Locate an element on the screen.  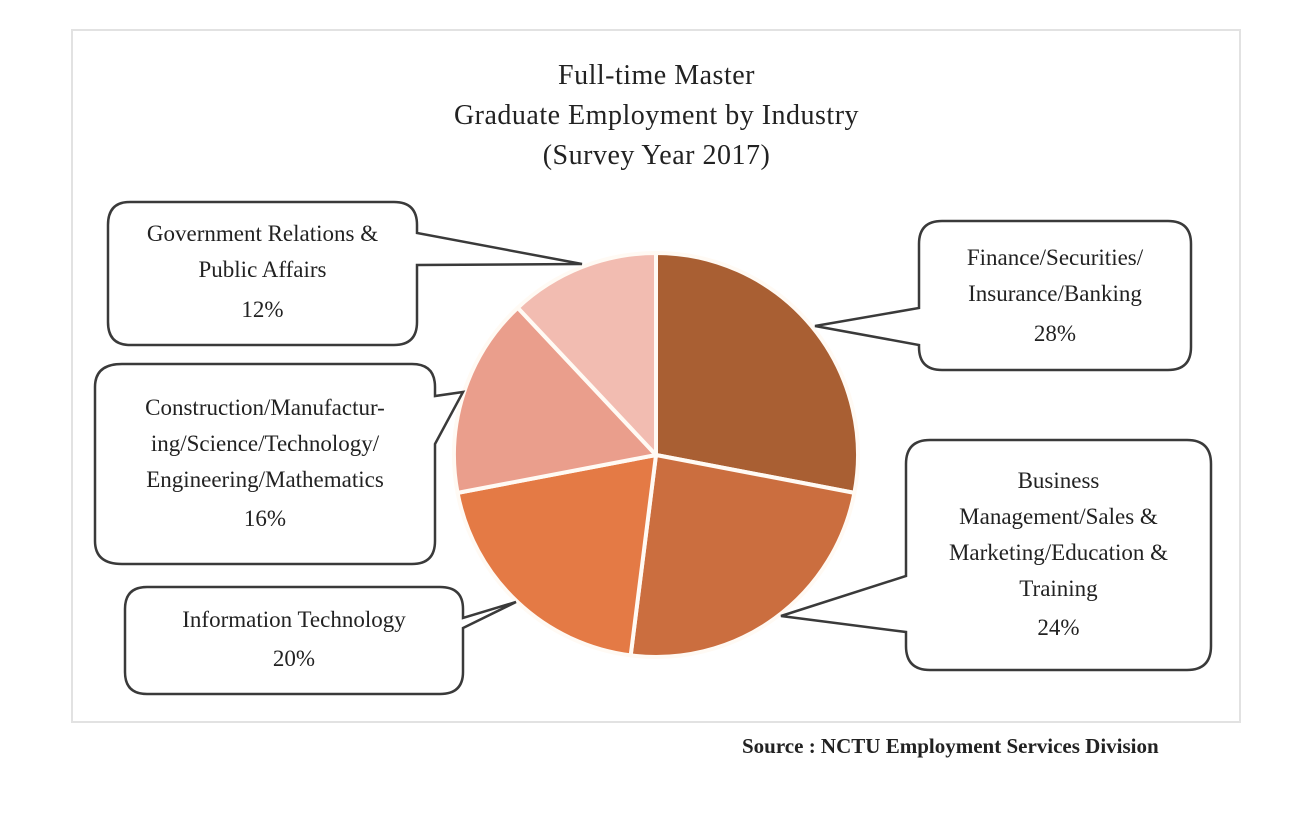
title-line-1: Full-time Master is located at coordinates (656, 75).